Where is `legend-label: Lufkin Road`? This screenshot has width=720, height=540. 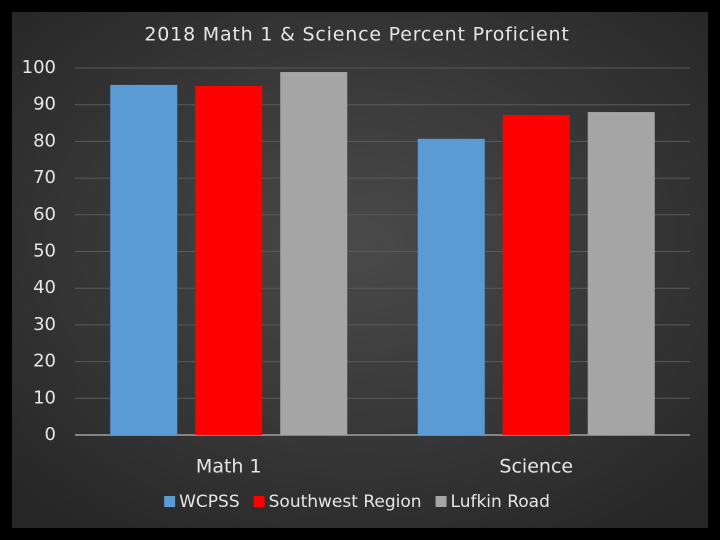
legend-label: Lufkin Road is located at coordinates (500, 502).